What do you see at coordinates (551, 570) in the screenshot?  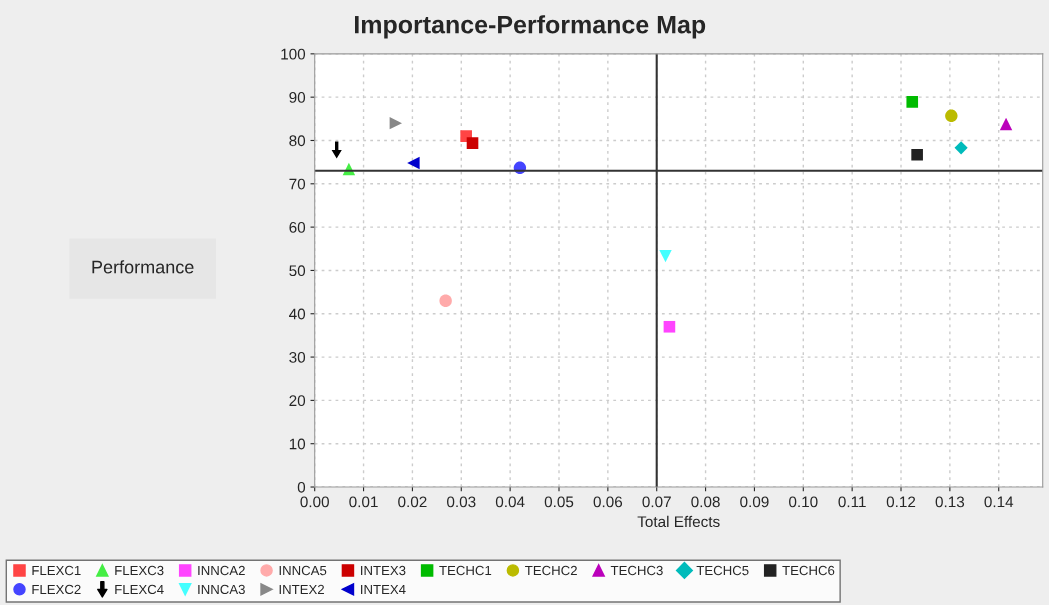 I see `legend-label: TECHC2` at bounding box center [551, 570].